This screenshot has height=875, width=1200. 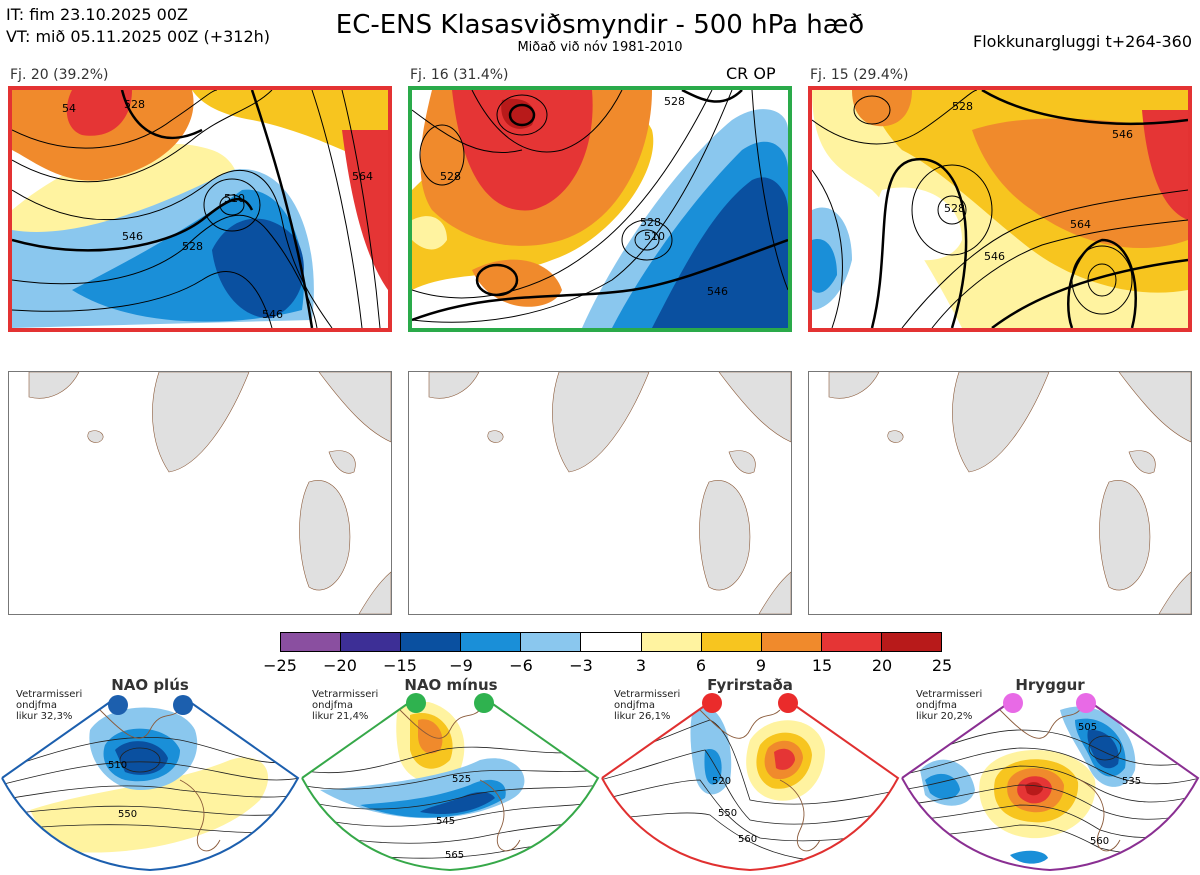 What do you see at coordinates (750, 685) in the screenshot?
I see `weather-type-name: Fyrirstaða` at bounding box center [750, 685].